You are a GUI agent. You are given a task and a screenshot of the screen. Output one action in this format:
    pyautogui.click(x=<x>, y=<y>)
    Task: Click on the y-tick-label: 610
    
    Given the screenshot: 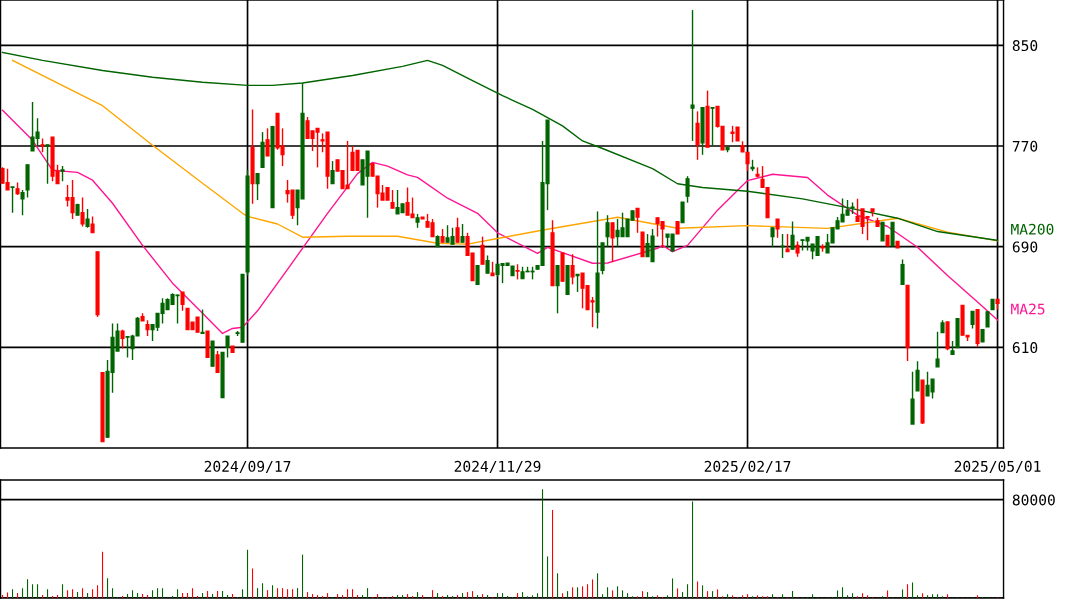 What is the action you would take?
    pyautogui.click(x=1025, y=348)
    